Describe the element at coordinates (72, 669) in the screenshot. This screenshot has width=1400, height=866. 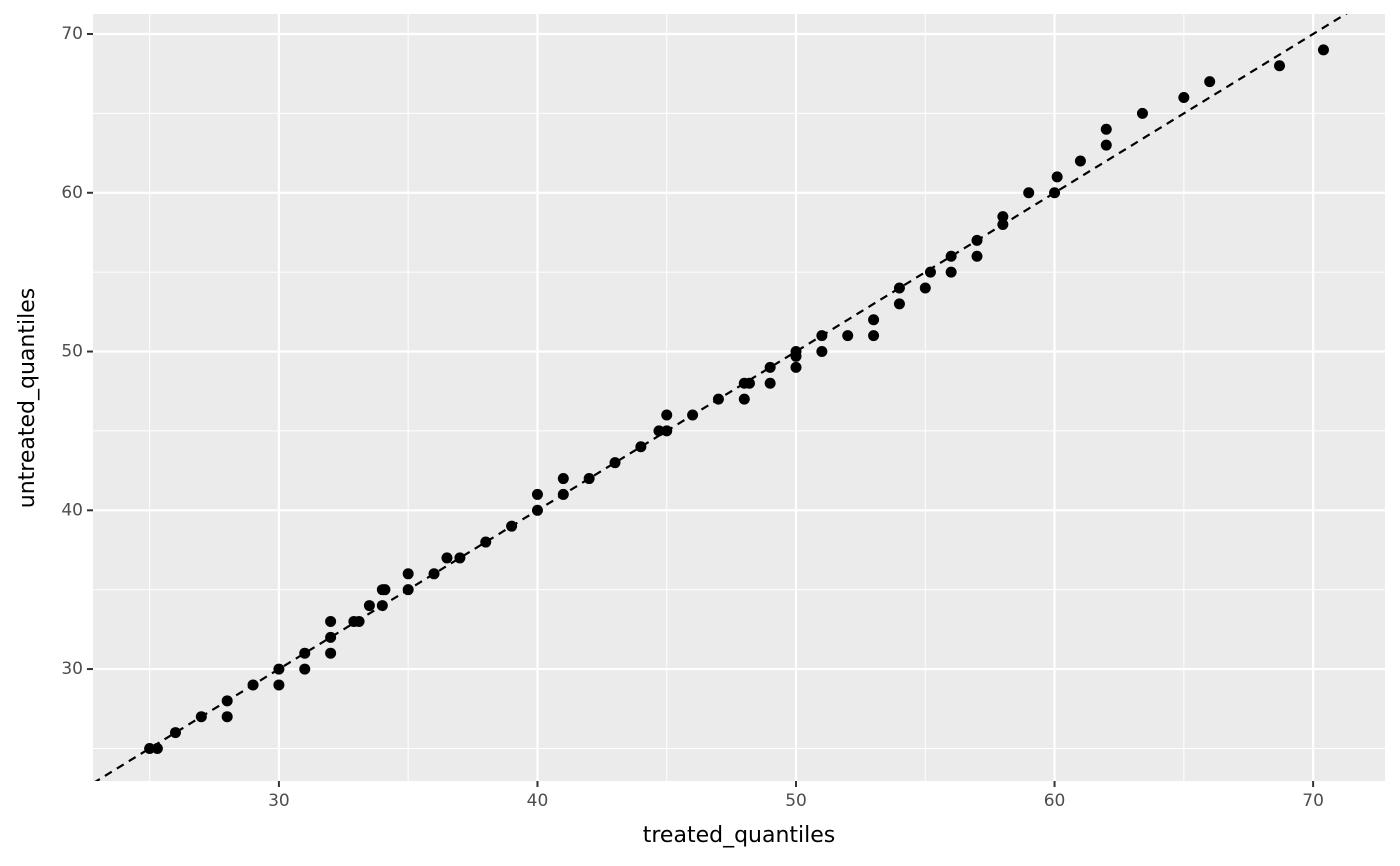
I see `y-tick-label: 30` at that location.